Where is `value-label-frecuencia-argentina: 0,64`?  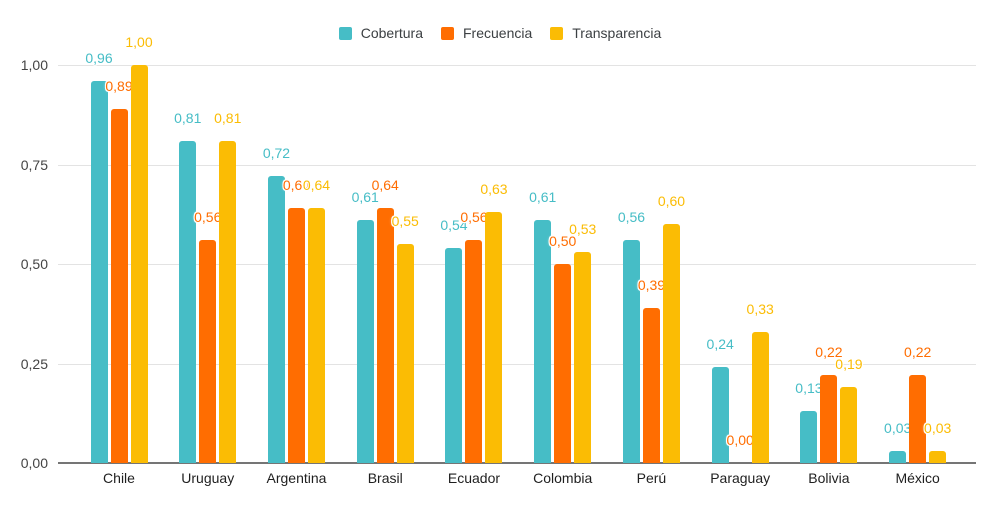
value-label-frecuencia-argentina: 0,64 is located at coordinates (296, 185).